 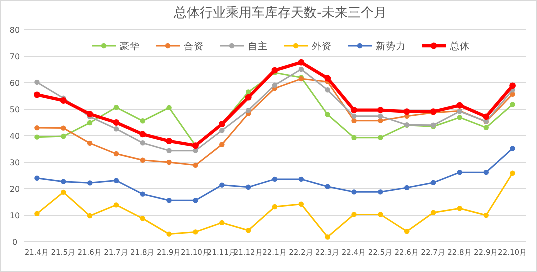 What do you see at coordinates (15, 110) in the screenshot?
I see `y-tick-label: 50` at bounding box center [15, 110].